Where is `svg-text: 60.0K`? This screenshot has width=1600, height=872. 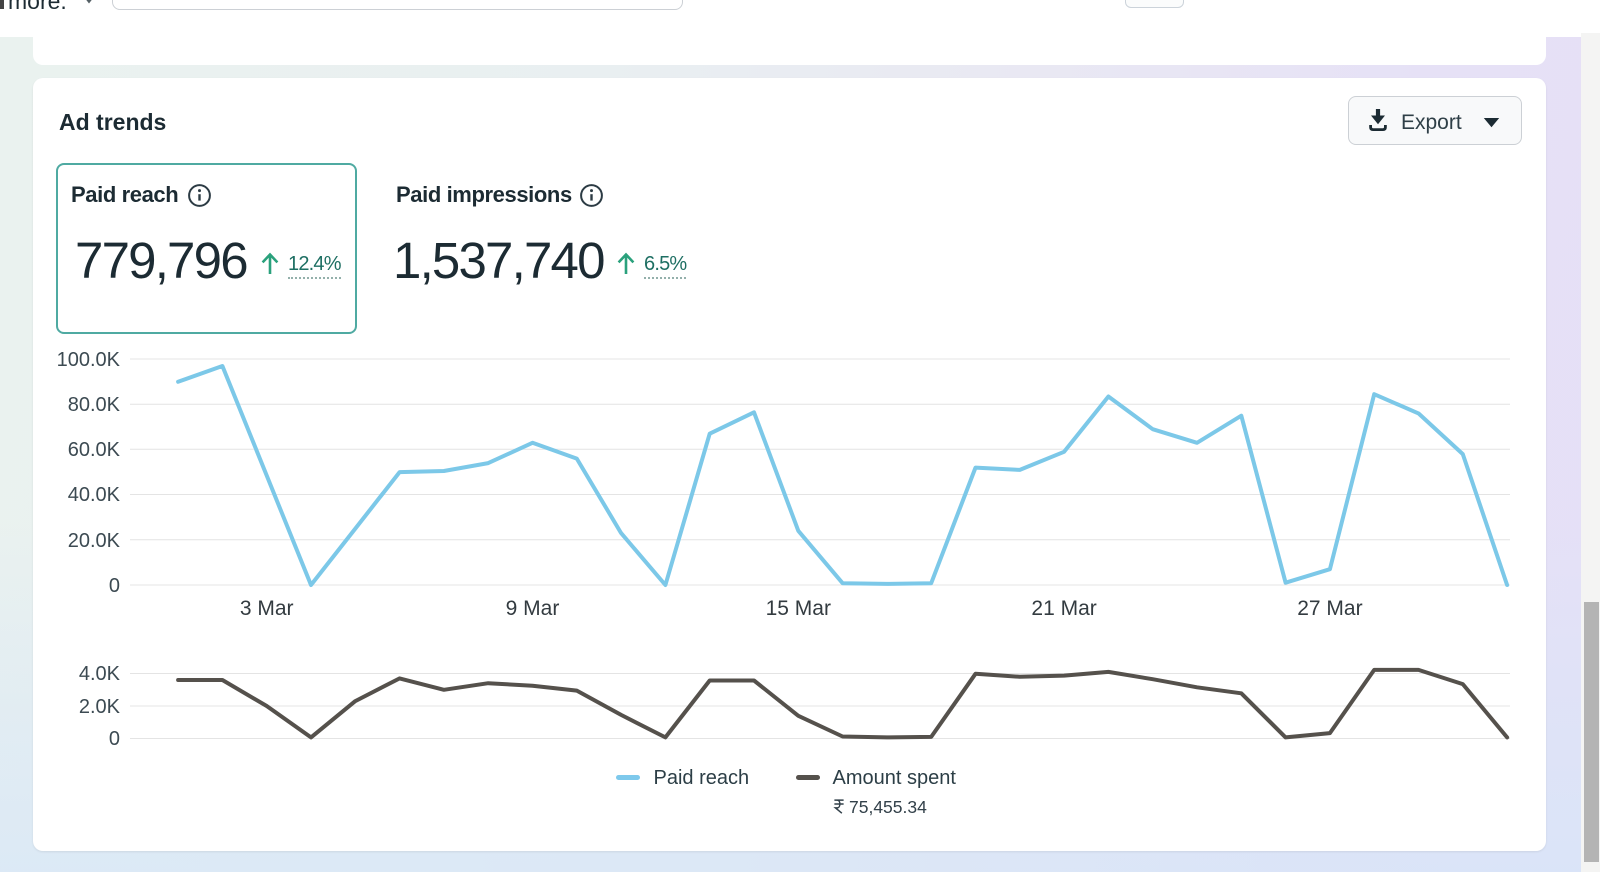
svg-text: 60.0K is located at coordinates (94, 450).